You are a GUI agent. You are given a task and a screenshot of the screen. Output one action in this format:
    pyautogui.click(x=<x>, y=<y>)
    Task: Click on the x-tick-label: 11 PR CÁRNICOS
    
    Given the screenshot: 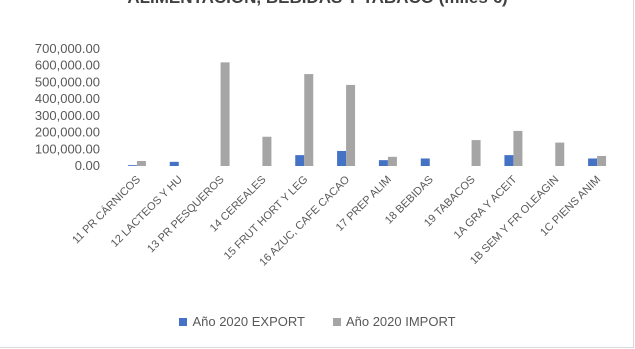 What is the action you would take?
    pyautogui.click(x=106, y=209)
    